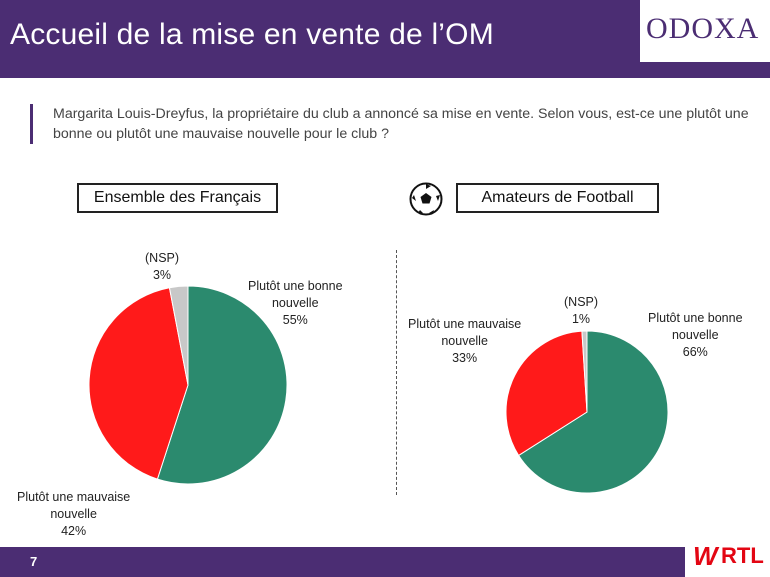 Image resolution: width=770 pixels, height=577 pixels. I want to click on label-right-bad: Plutôt une mauvaise nouvelle 33%, so click(464, 341).